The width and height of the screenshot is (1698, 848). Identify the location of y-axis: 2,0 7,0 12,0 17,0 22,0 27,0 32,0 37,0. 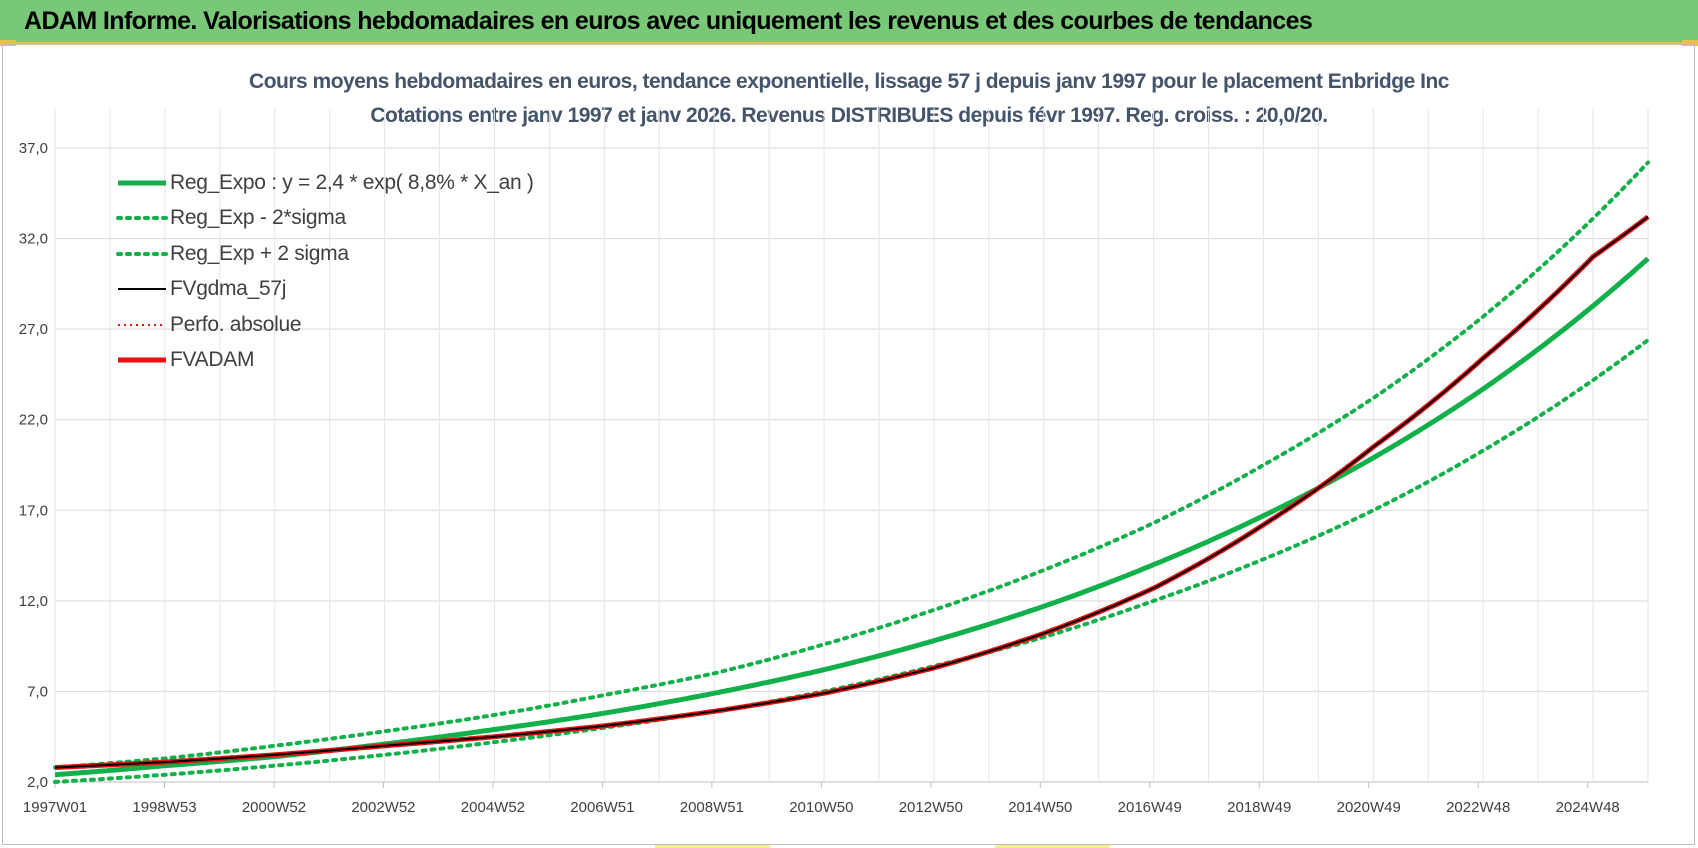
(33, 465).